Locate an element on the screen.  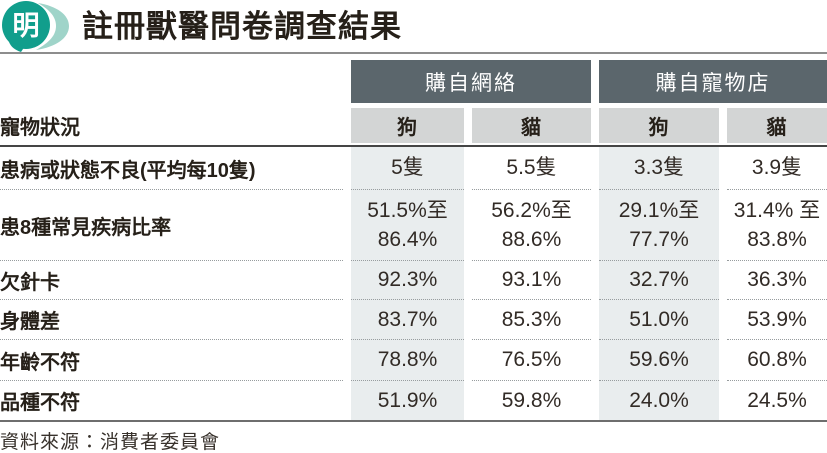
group-header-row: 購自網絡 購自寵物店 is located at coordinates (413, 81).